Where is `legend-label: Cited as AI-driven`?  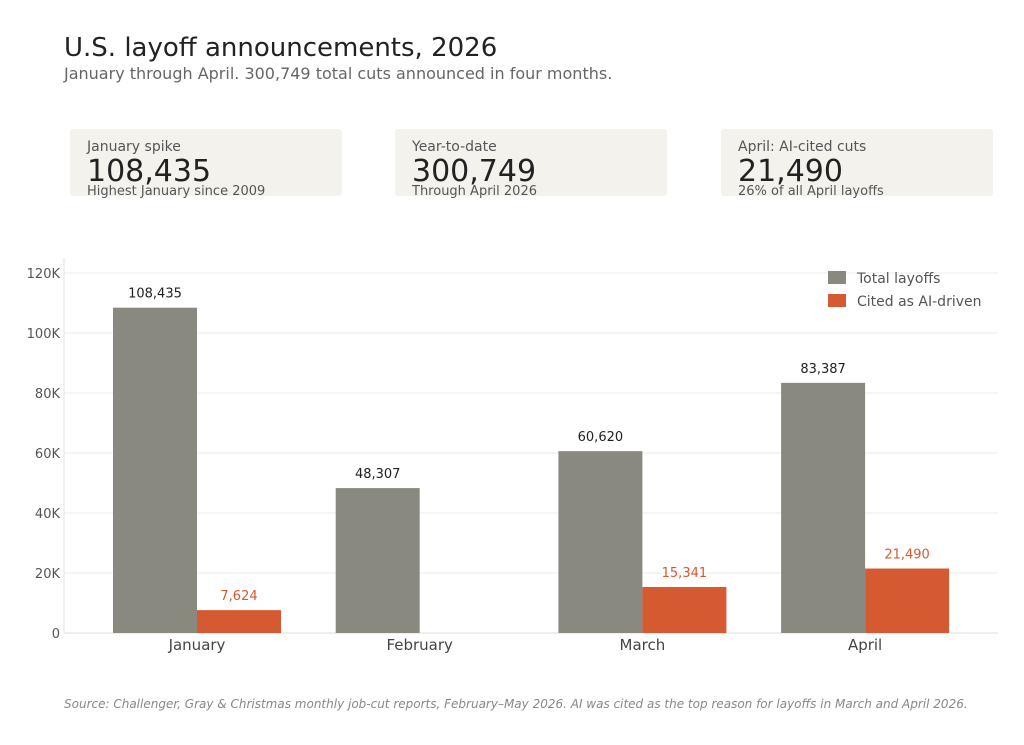
legend-label: Cited as AI-driven is located at coordinates (919, 302).